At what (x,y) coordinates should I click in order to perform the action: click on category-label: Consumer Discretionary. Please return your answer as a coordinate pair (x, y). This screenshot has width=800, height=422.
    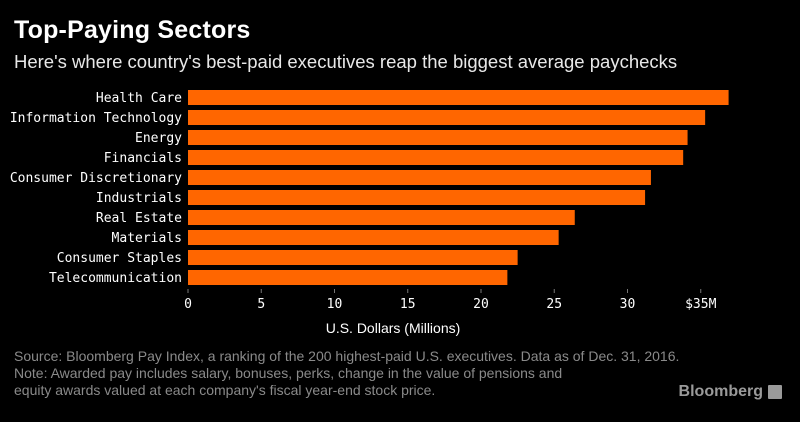
    Looking at the image, I should click on (96, 178).